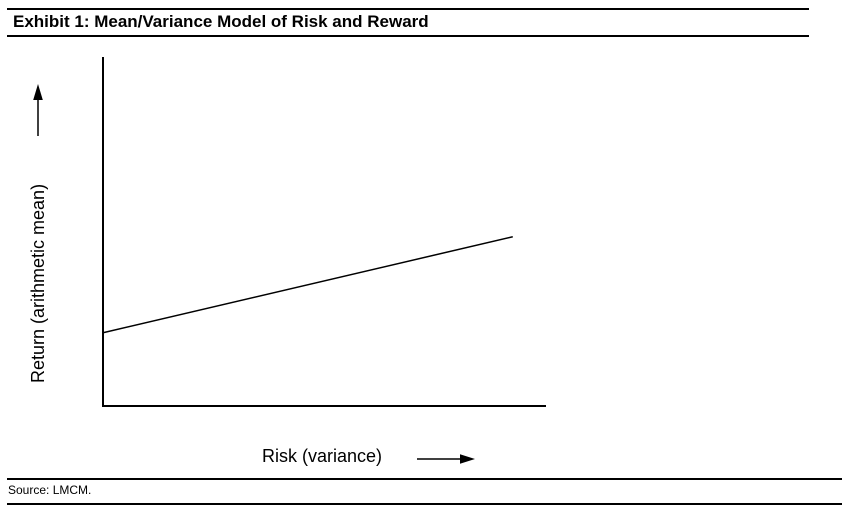 This screenshot has width=849, height=508. I want to click on right-arrow-head, so click(467, 459).